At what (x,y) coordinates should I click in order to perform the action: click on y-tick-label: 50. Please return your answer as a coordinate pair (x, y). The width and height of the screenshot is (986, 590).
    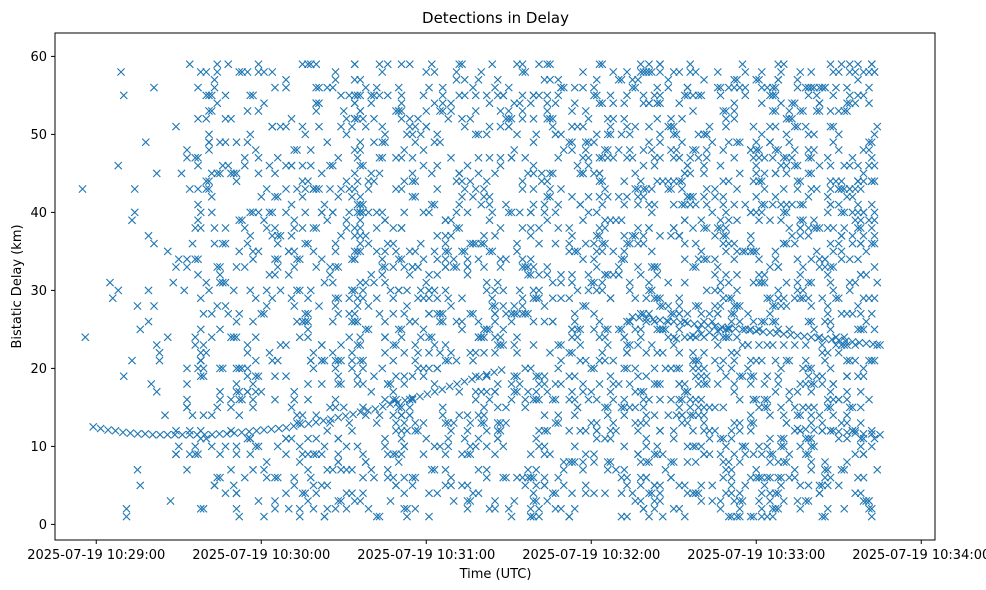
    Looking at the image, I should click on (38, 135).